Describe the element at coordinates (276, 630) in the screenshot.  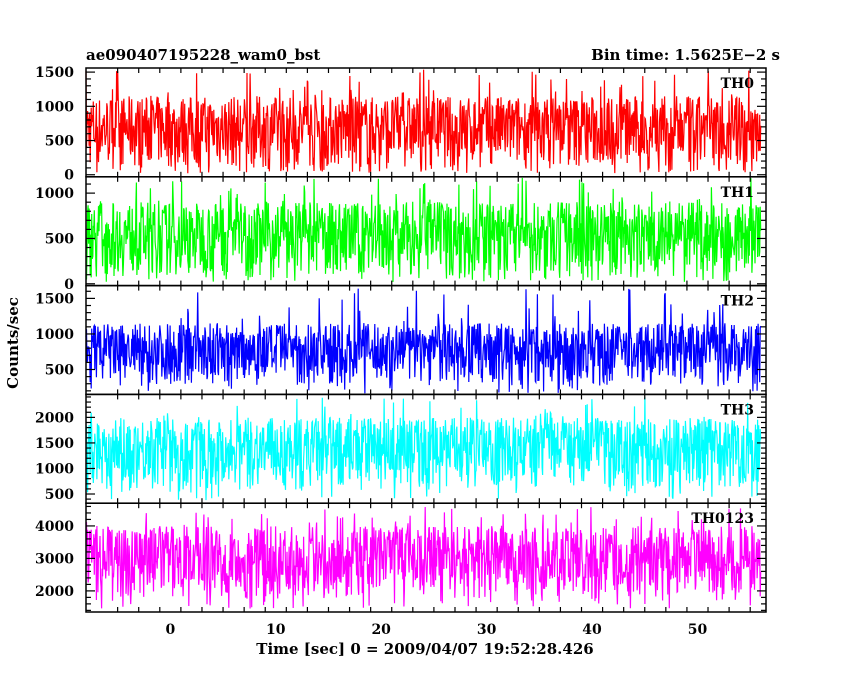
I see `x-tick-label: 10` at that location.